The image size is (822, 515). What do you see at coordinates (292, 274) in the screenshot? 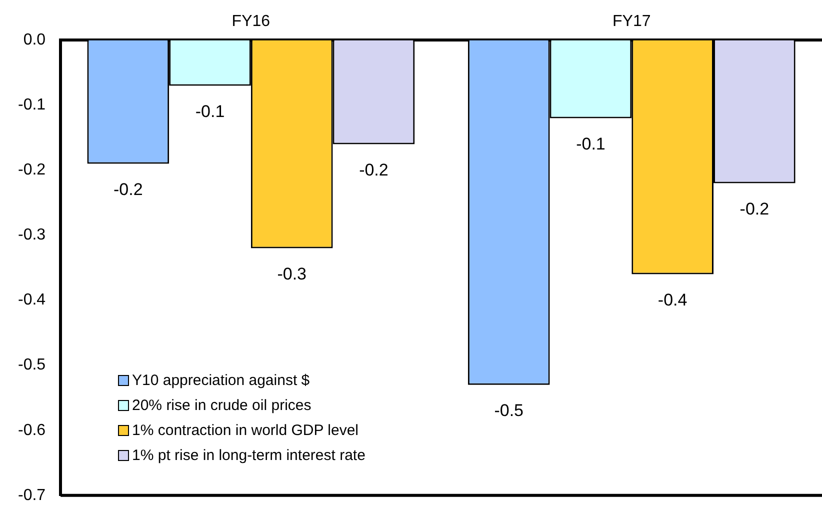
I see `data-label: -0.3` at bounding box center [292, 274].